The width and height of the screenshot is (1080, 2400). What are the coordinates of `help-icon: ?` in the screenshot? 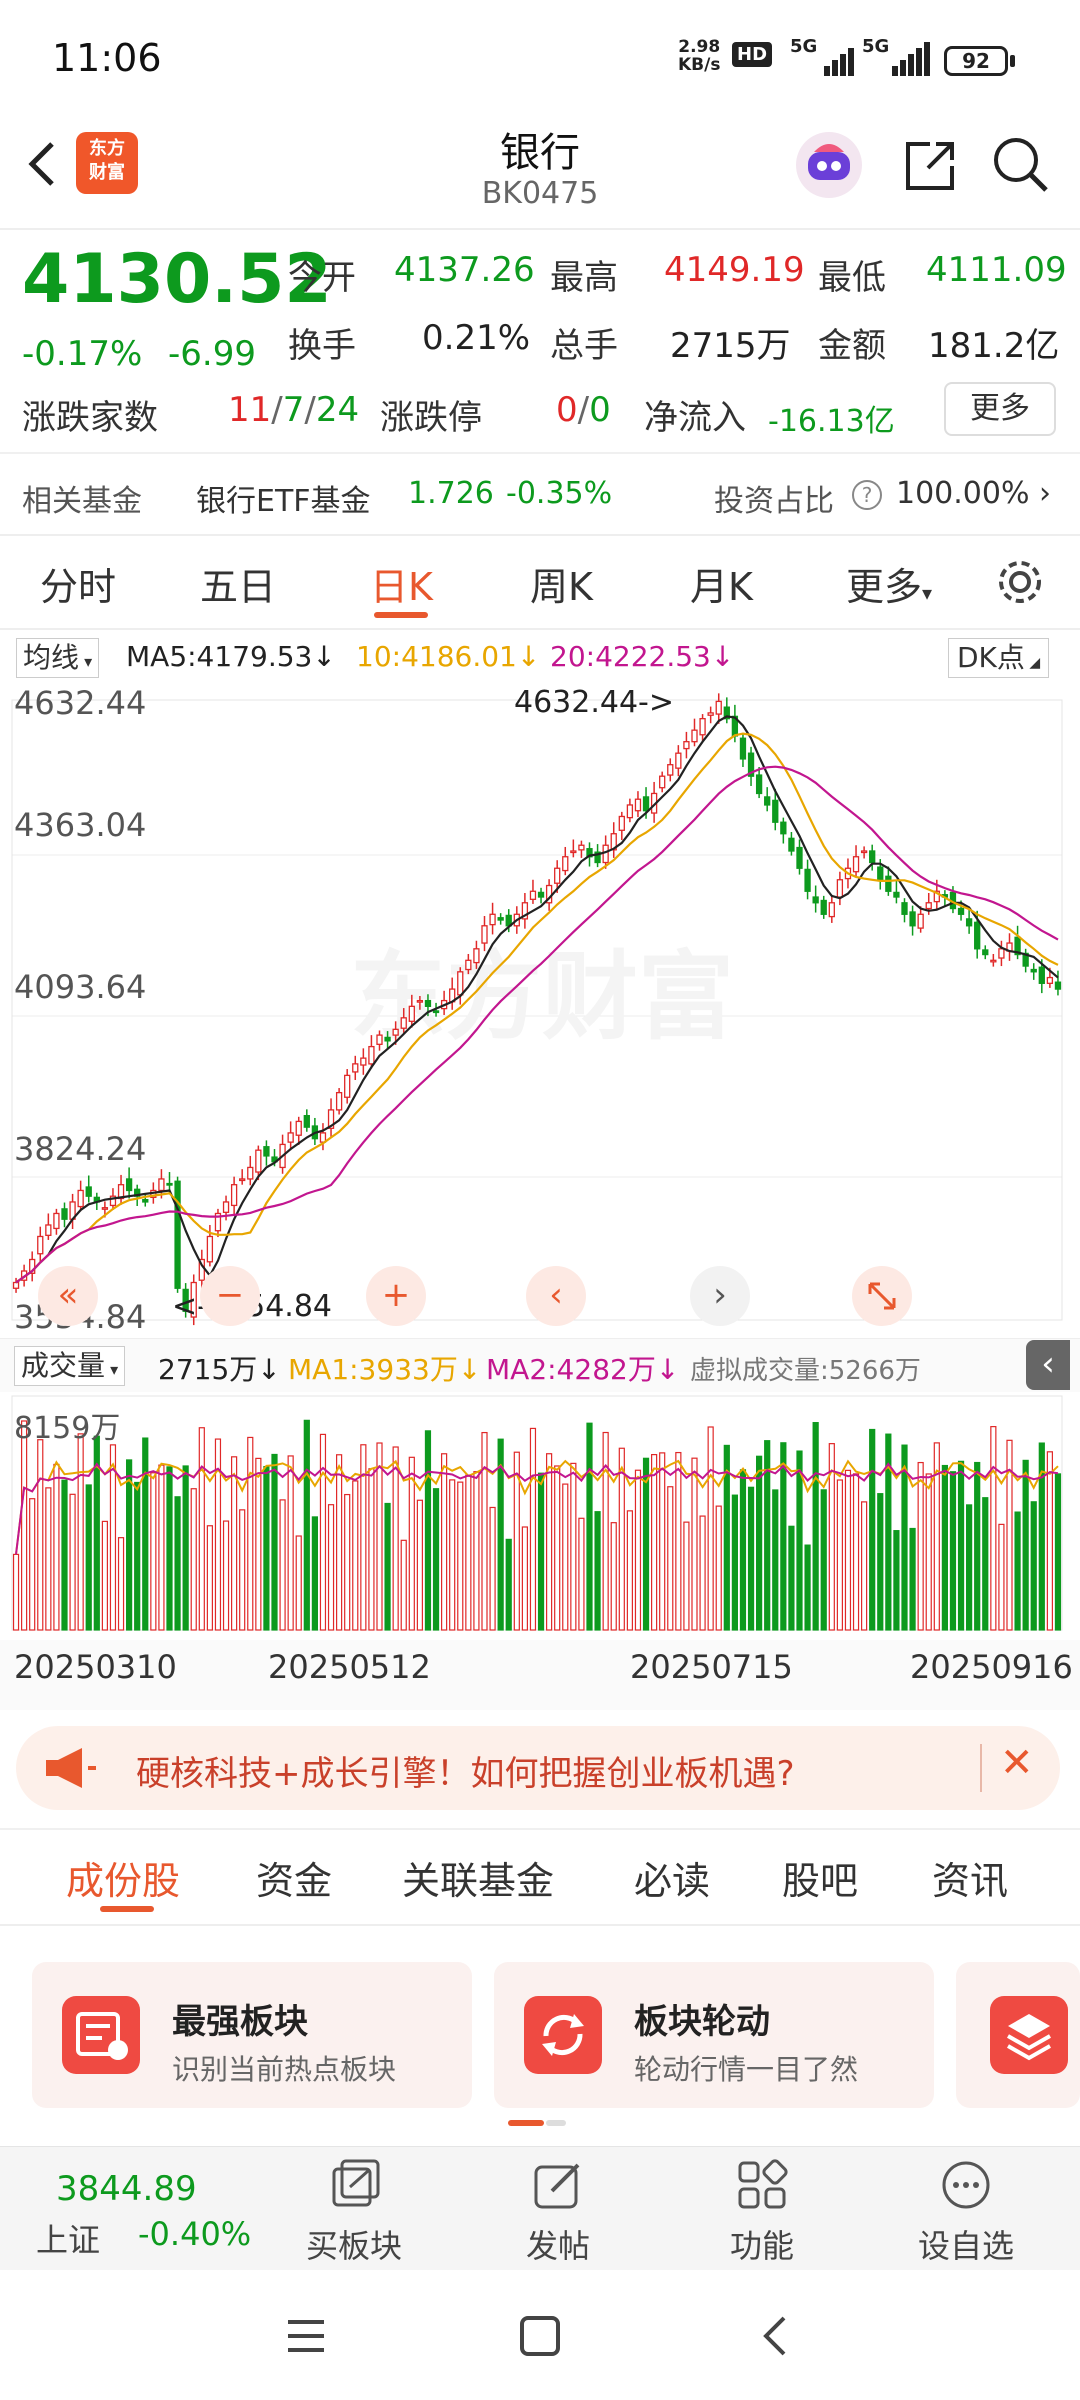 It's located at (867, 495).